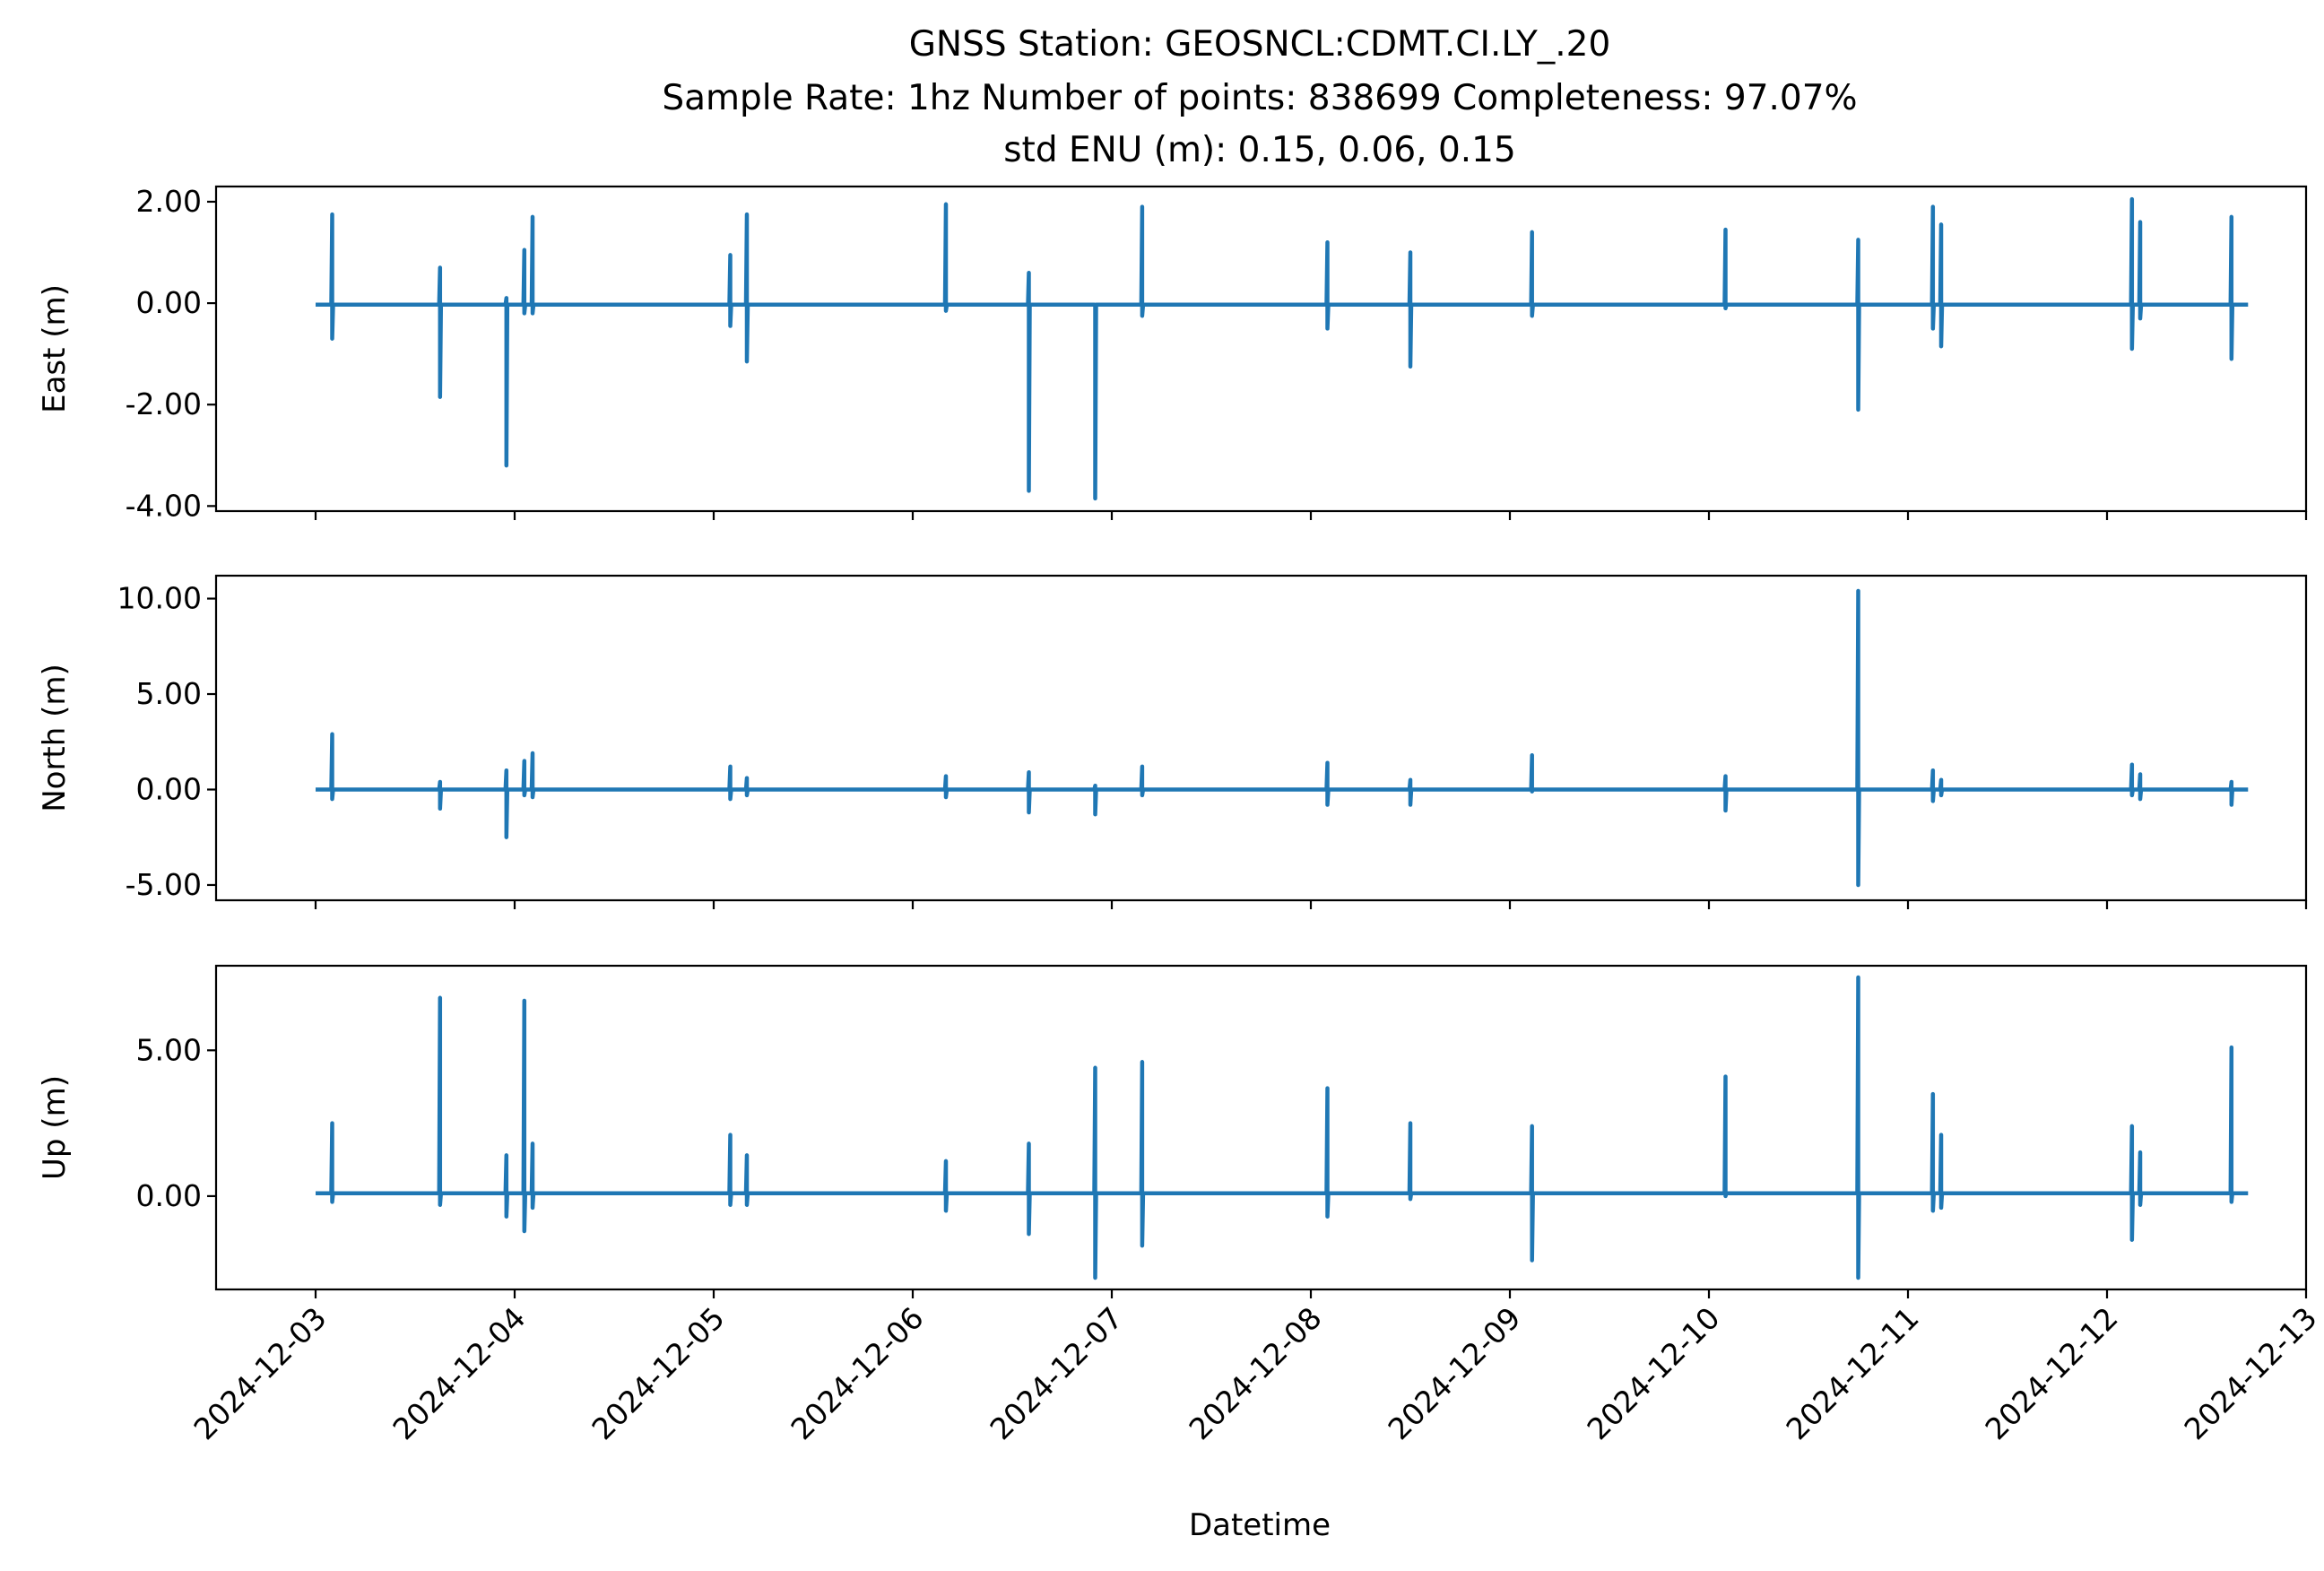 Image resolution: width=2324 pixels, height=1571 pixels. What do you see at coordinates (1259, 150) in the screenshot?
I see `title-line-3: std ENU (m): 0.15, 0.06, 0.15` at bounding box center [1259, 150].